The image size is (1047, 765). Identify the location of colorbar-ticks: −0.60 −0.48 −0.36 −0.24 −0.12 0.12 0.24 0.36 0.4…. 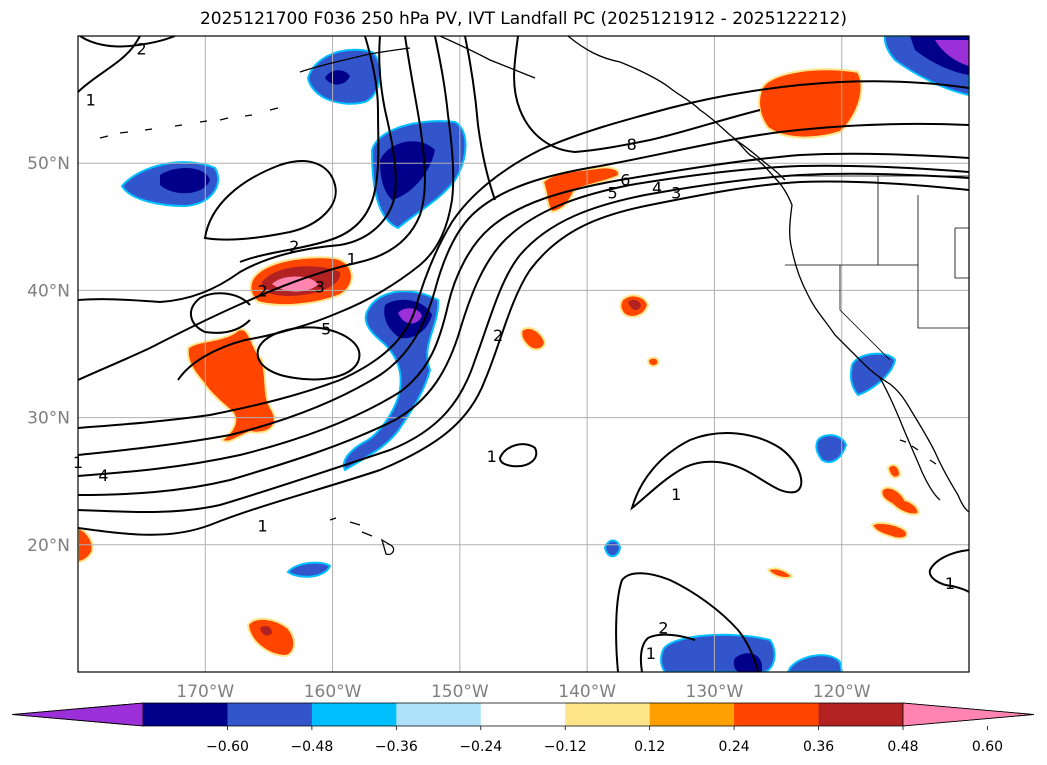
(604, 740).